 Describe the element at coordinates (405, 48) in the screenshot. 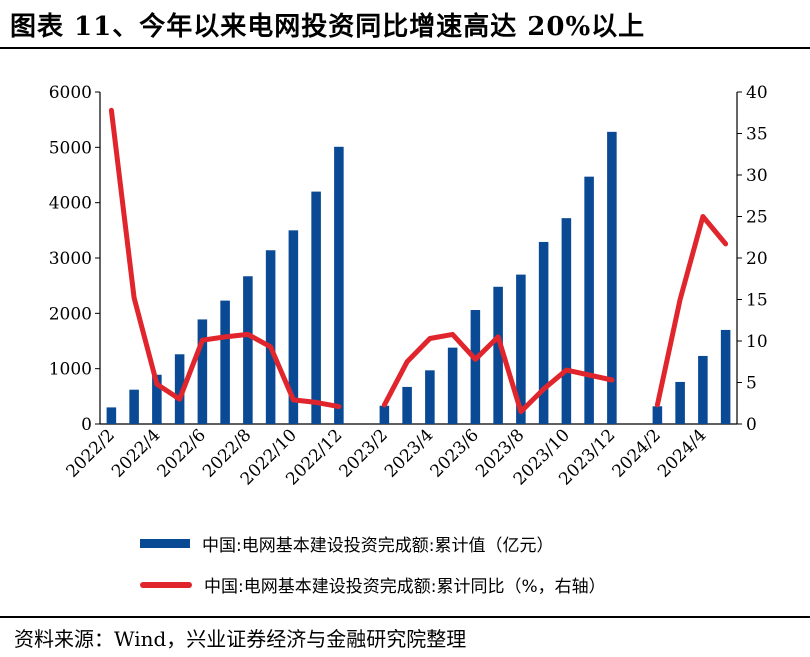

I see `title-underline` at that location.